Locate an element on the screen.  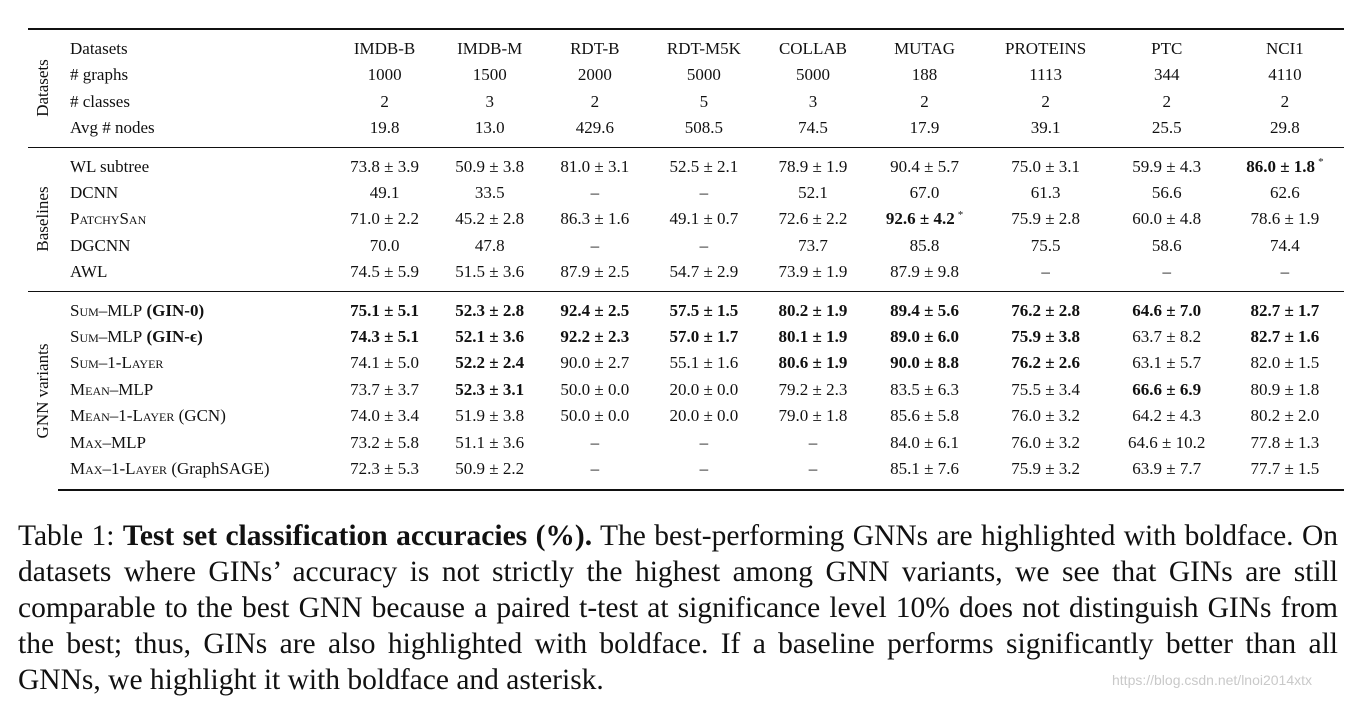
cell-value: 54.7 ± 2.9 is located at coordinates (704, 272).